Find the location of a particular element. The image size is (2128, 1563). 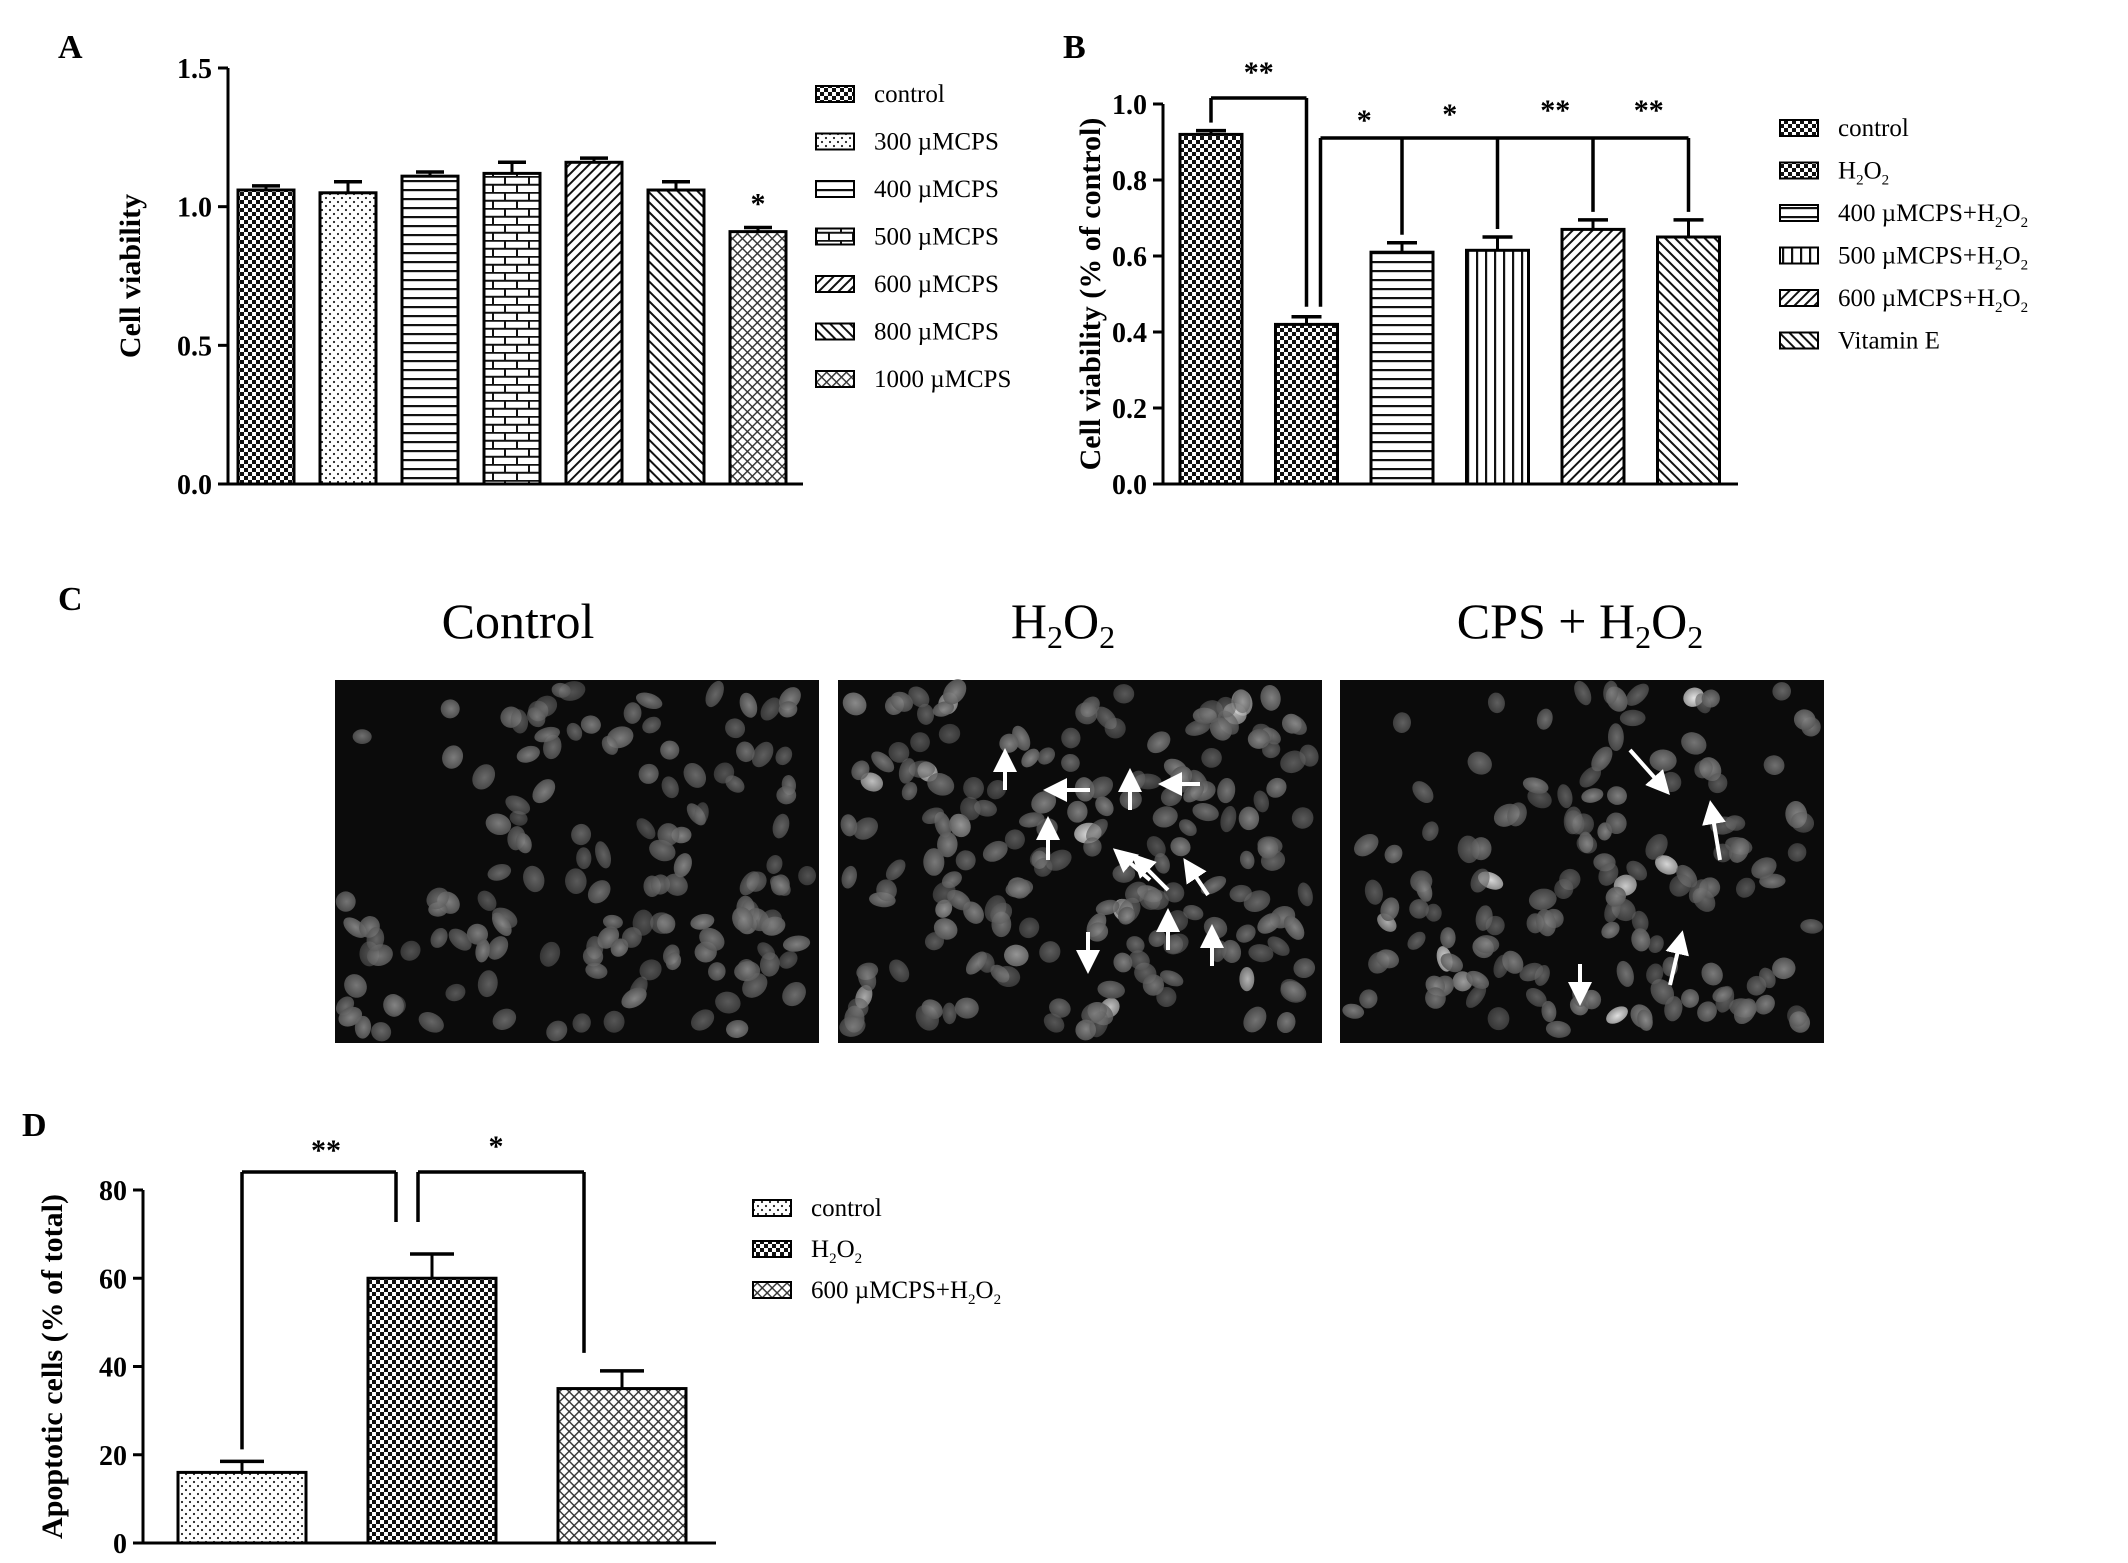

y-tick-label: 0.5 is located at coordinates (194, 346).